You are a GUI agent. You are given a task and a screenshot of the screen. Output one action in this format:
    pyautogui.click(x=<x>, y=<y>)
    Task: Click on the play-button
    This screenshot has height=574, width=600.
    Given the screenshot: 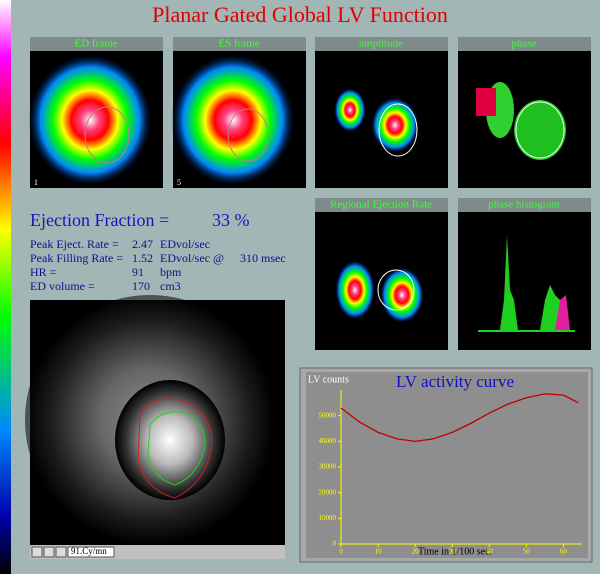 What is the action you would take?
    pyautogui.click(x=61, y=552)
    